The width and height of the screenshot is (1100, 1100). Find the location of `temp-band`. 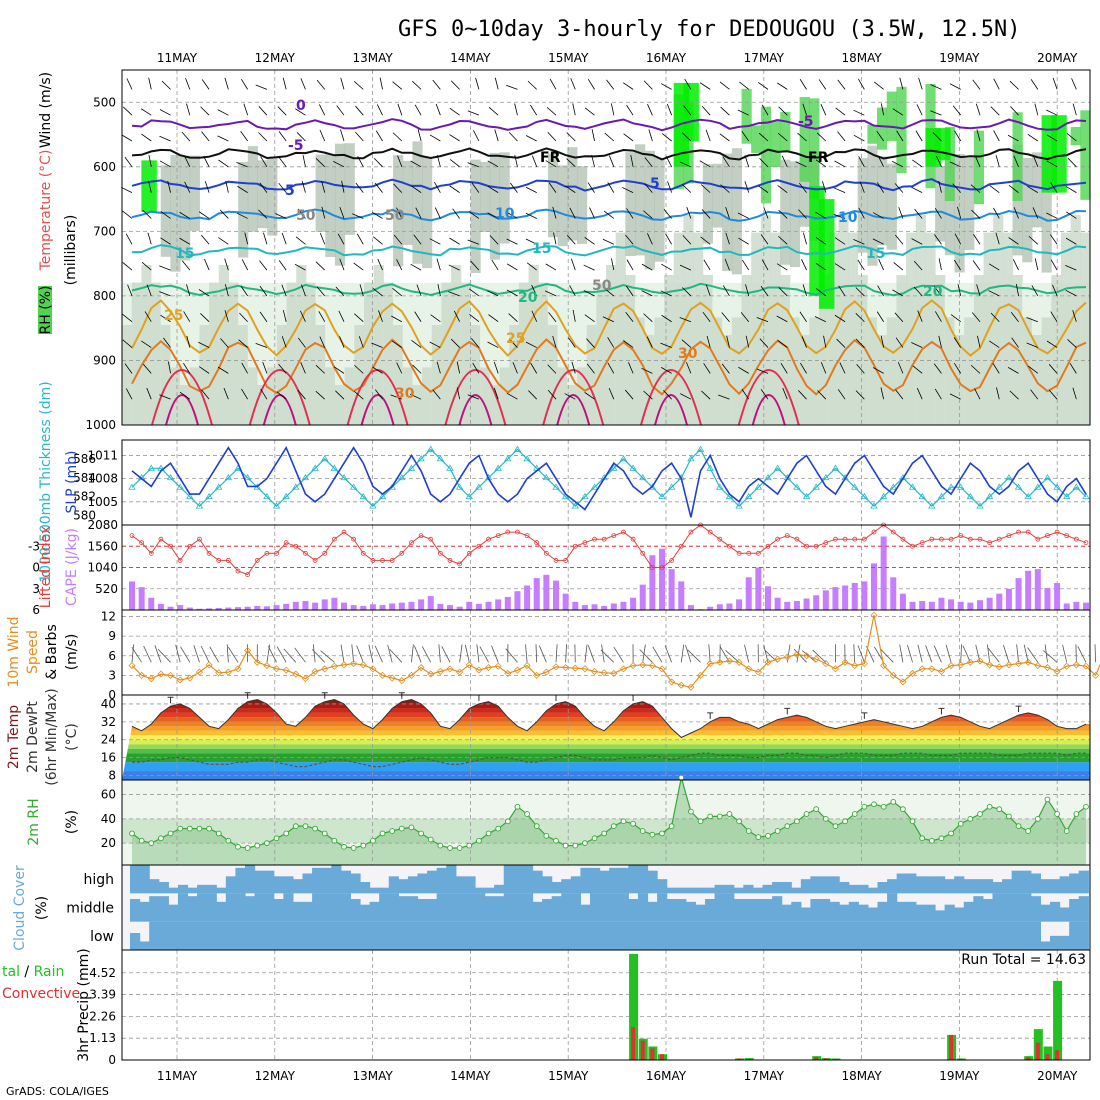

temp-band is located at coordinates (606, 724).